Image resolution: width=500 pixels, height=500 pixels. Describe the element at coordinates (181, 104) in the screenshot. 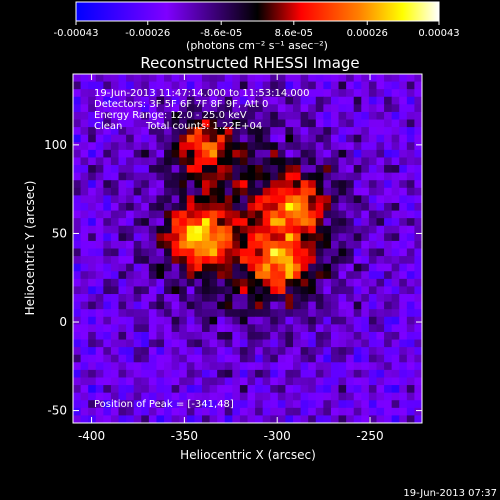

I see `detectors-text: Detectors: 3F 5F 6F 7F 8F 9F, Att 0` at that location.